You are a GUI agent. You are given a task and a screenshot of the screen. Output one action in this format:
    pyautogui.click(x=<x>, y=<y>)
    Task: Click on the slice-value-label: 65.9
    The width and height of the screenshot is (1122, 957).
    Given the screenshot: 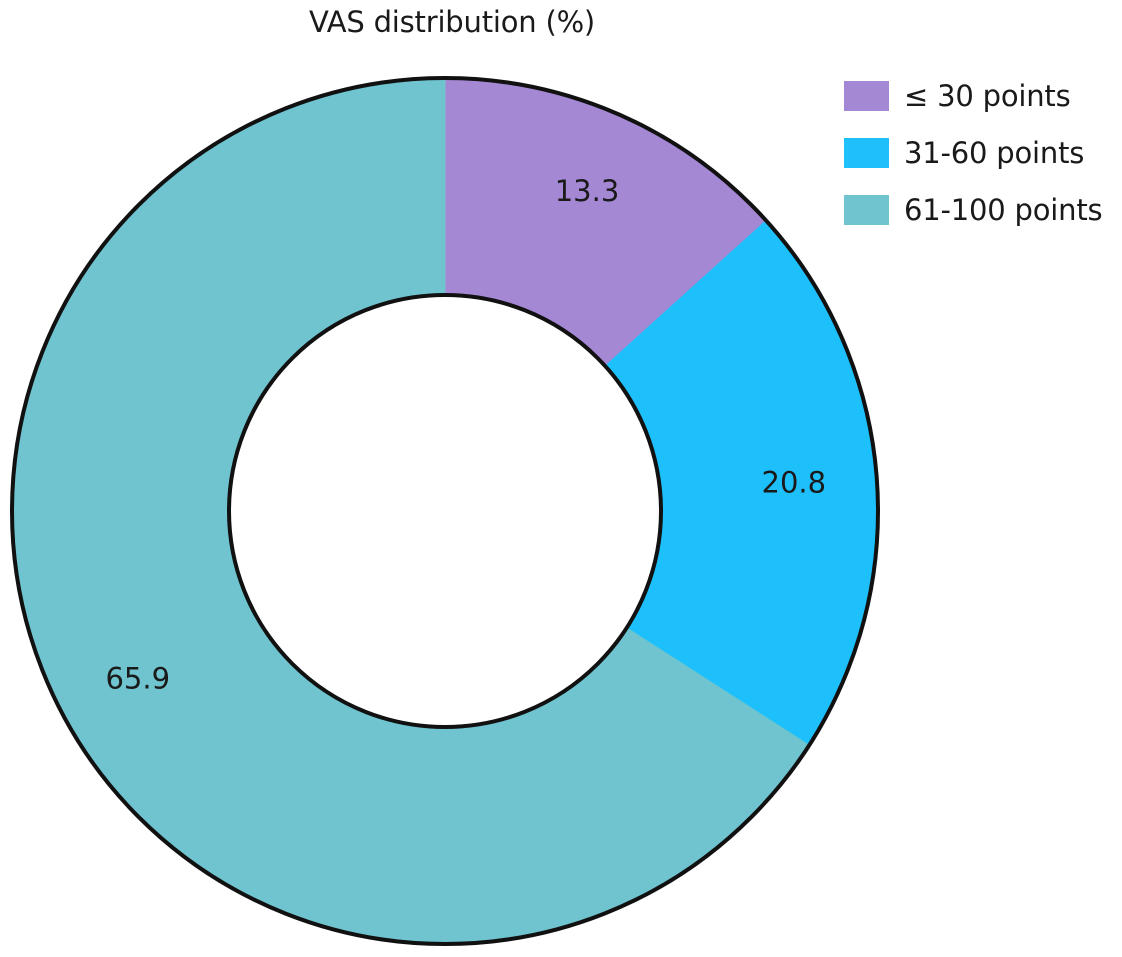 What is the action you would take?
    pyautogui.click(x=137, y=679)
    